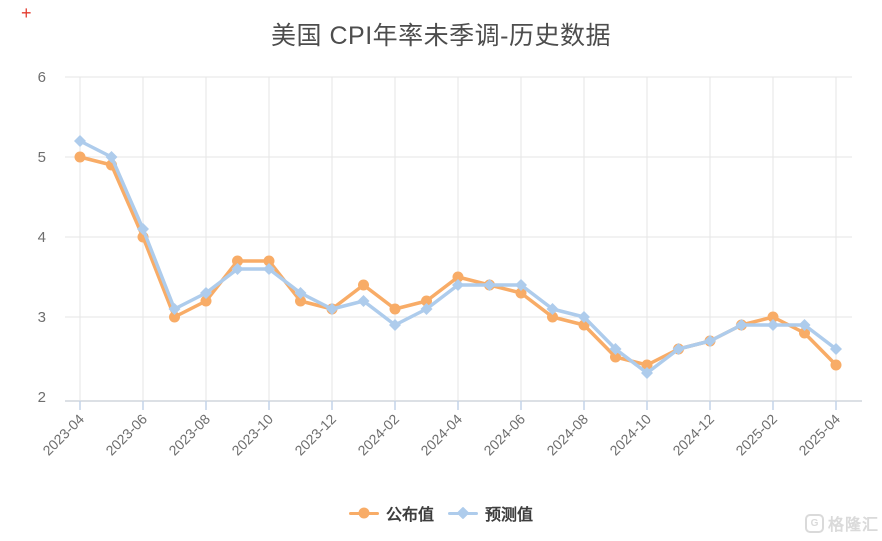  I want to click on legend-item-published: 公布值, so click(391, 513).